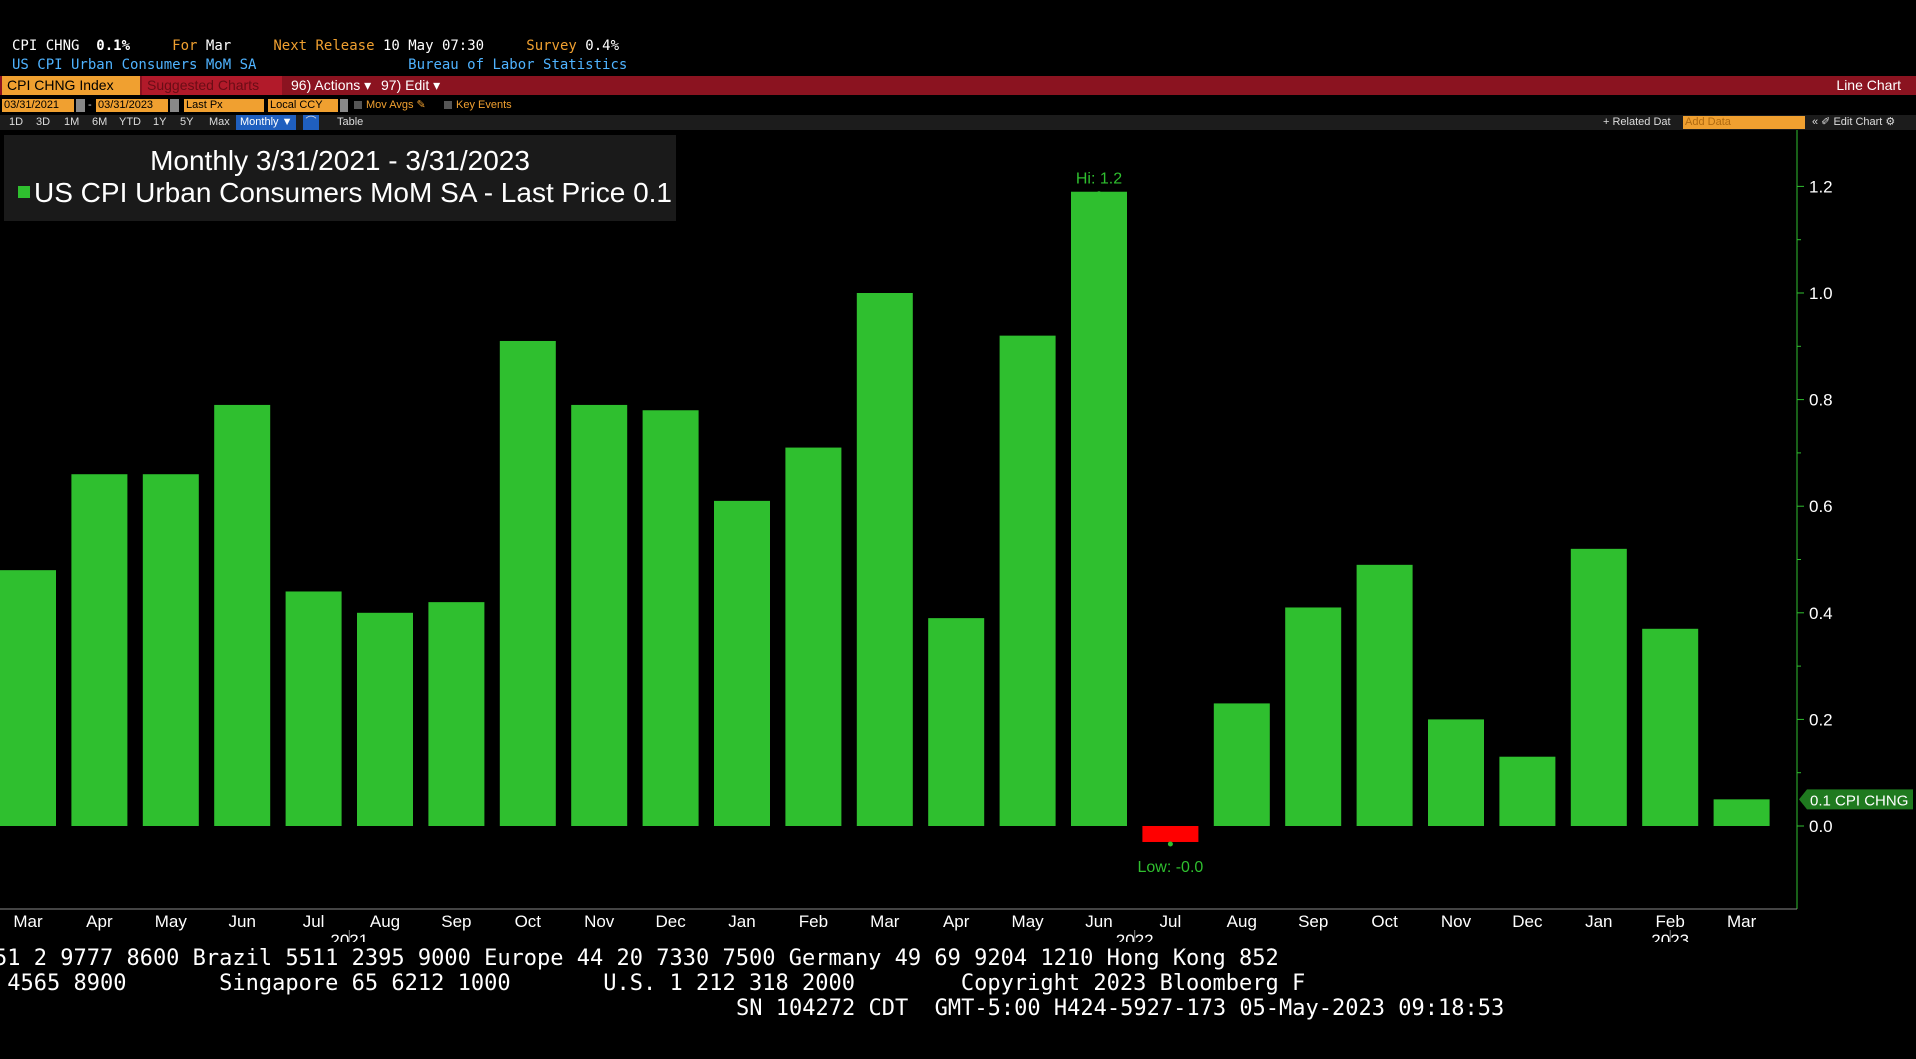  What do you see at coordinates (1859, 800) in the screenshot?
I see `last-value-label: 0.1 CPI CHNG` at bounding box center [1859, 800].